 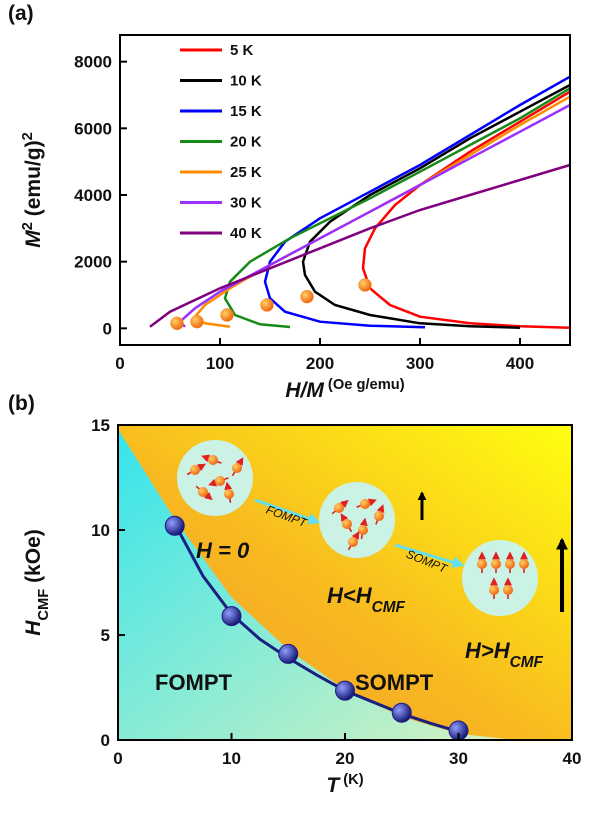 I want to click on x-tick-label: 20, so click(x=345, y=758).